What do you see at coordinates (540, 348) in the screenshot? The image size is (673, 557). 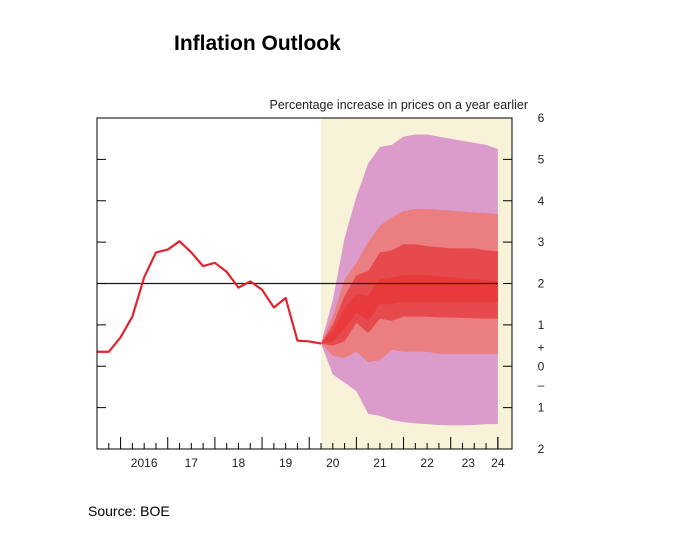 I see `y-tick-label: +` at bounding box center [540, 348].